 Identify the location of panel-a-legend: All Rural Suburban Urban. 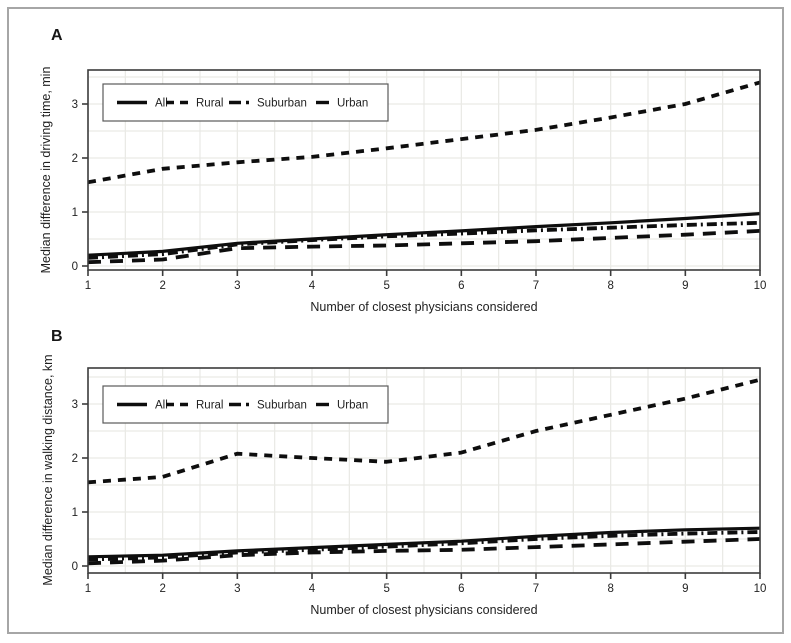
(245, 102).